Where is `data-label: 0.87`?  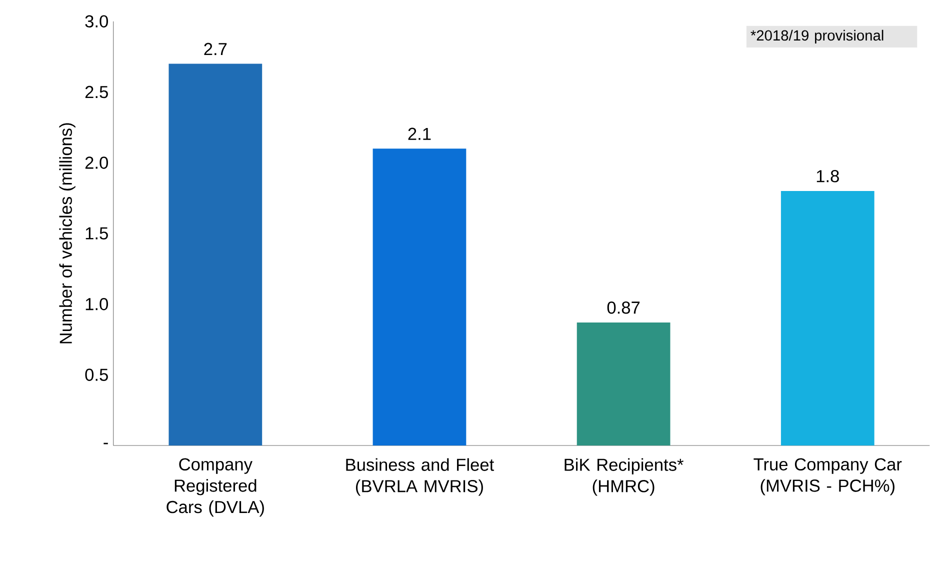 data-label: 0.87 is located at coordinates (623, 308).